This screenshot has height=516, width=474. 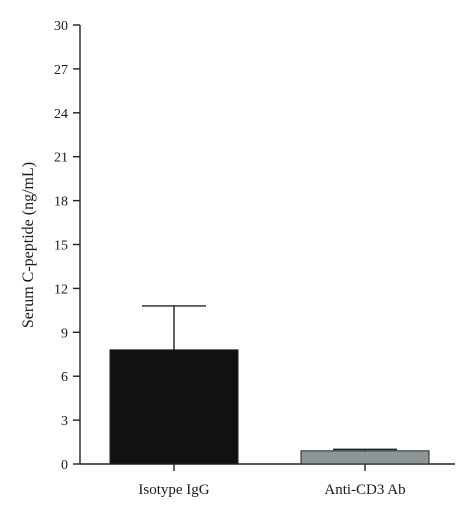 What do you see at coordinates (64, 377) in the screenshot?
I see `y-tick-label: 6` at bounding box center [64, 377].